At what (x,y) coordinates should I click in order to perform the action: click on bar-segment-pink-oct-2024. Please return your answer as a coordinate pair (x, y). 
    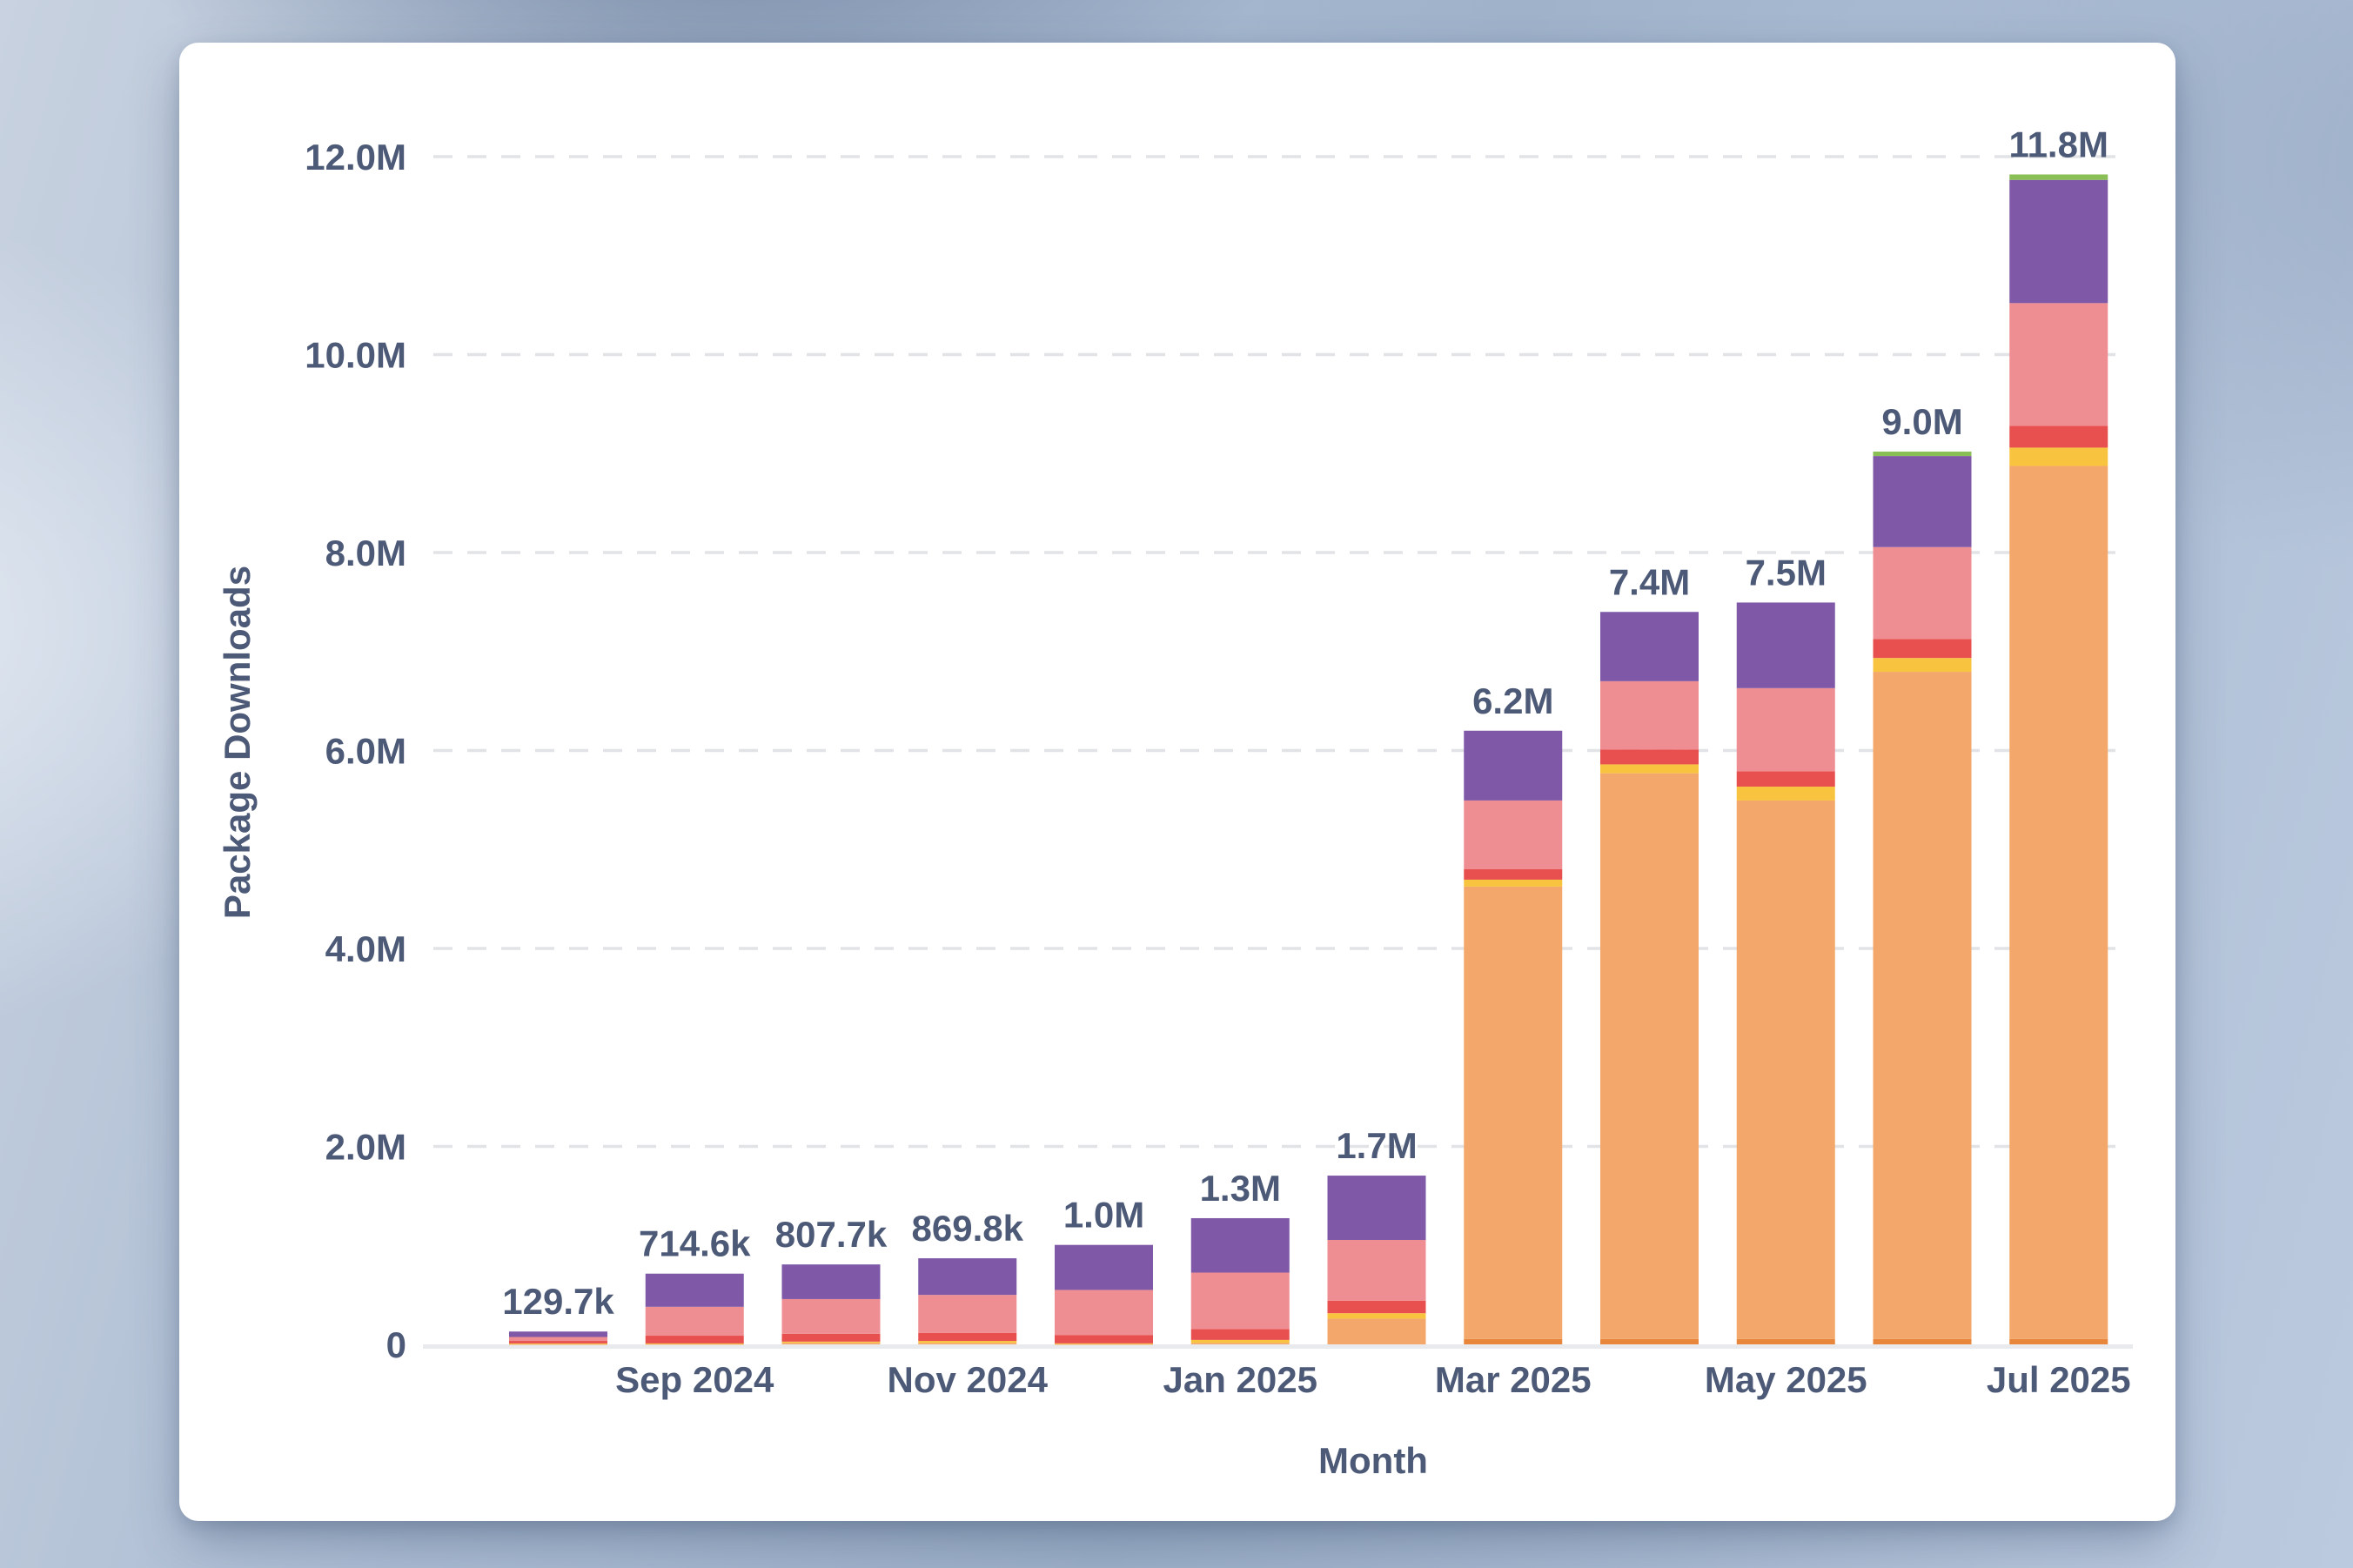
    Looking at the image, I should click on (831, 1316).